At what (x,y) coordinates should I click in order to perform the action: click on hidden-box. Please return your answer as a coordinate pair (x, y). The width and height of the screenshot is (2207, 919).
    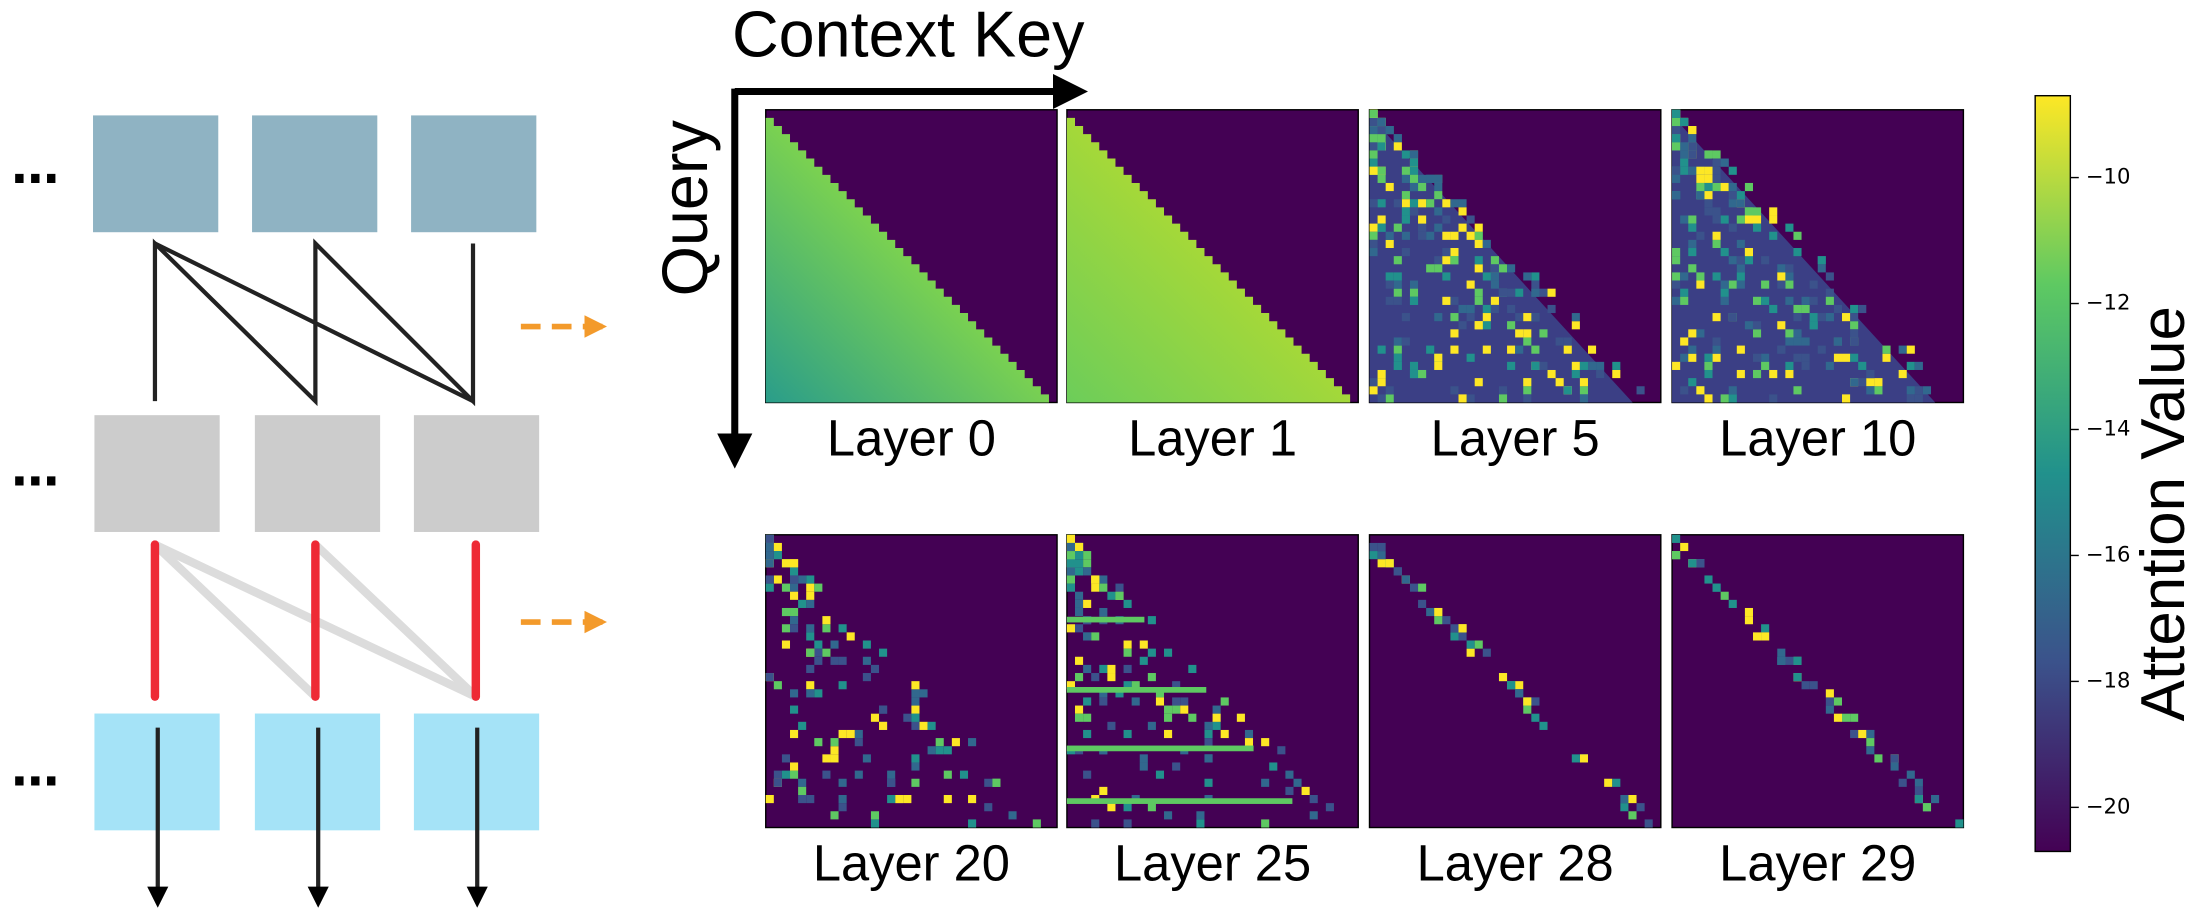
    Looking at the image, I should click on (476, 473).